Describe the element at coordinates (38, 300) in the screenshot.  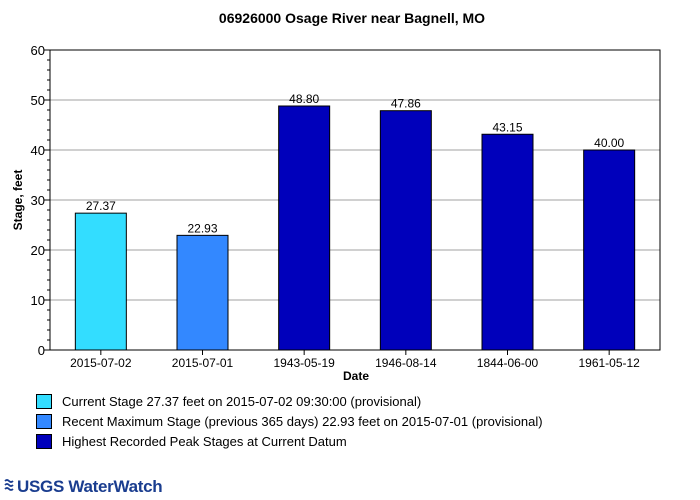
I see `y-tick-label: 10` at that location.